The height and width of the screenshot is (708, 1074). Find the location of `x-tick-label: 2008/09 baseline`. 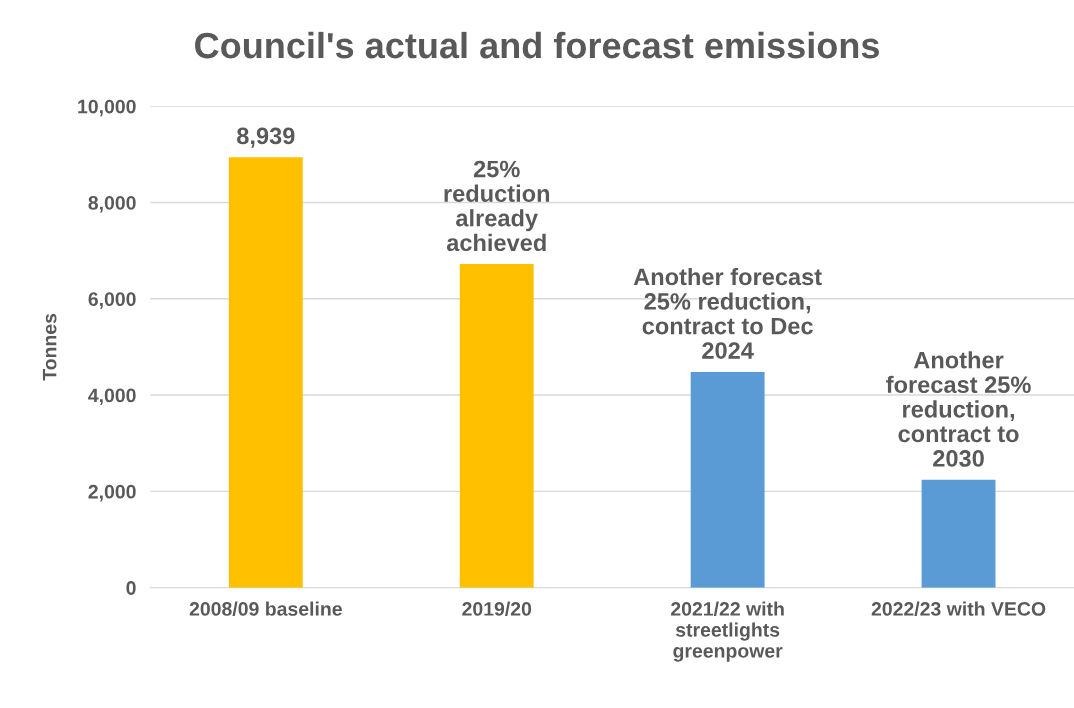

x-tick-label: 2008/09 baseline is located at coordinates (265, 609).